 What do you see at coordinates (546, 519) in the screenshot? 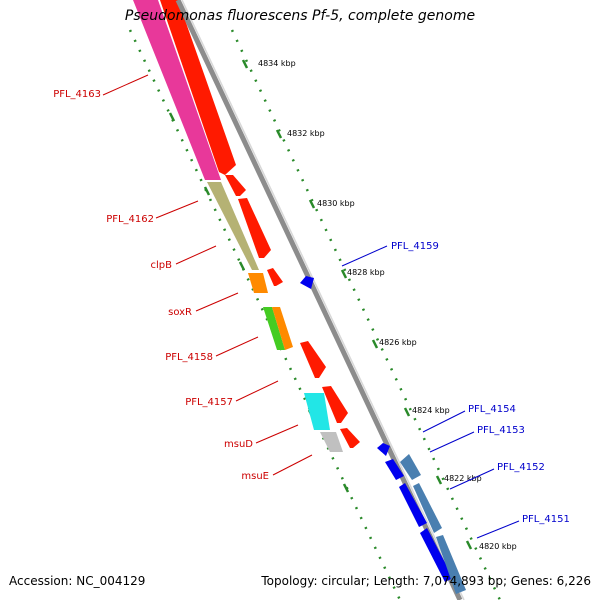
I see `gene-label-pfl4151: PFL_4151` at bounding box center [546, 519].